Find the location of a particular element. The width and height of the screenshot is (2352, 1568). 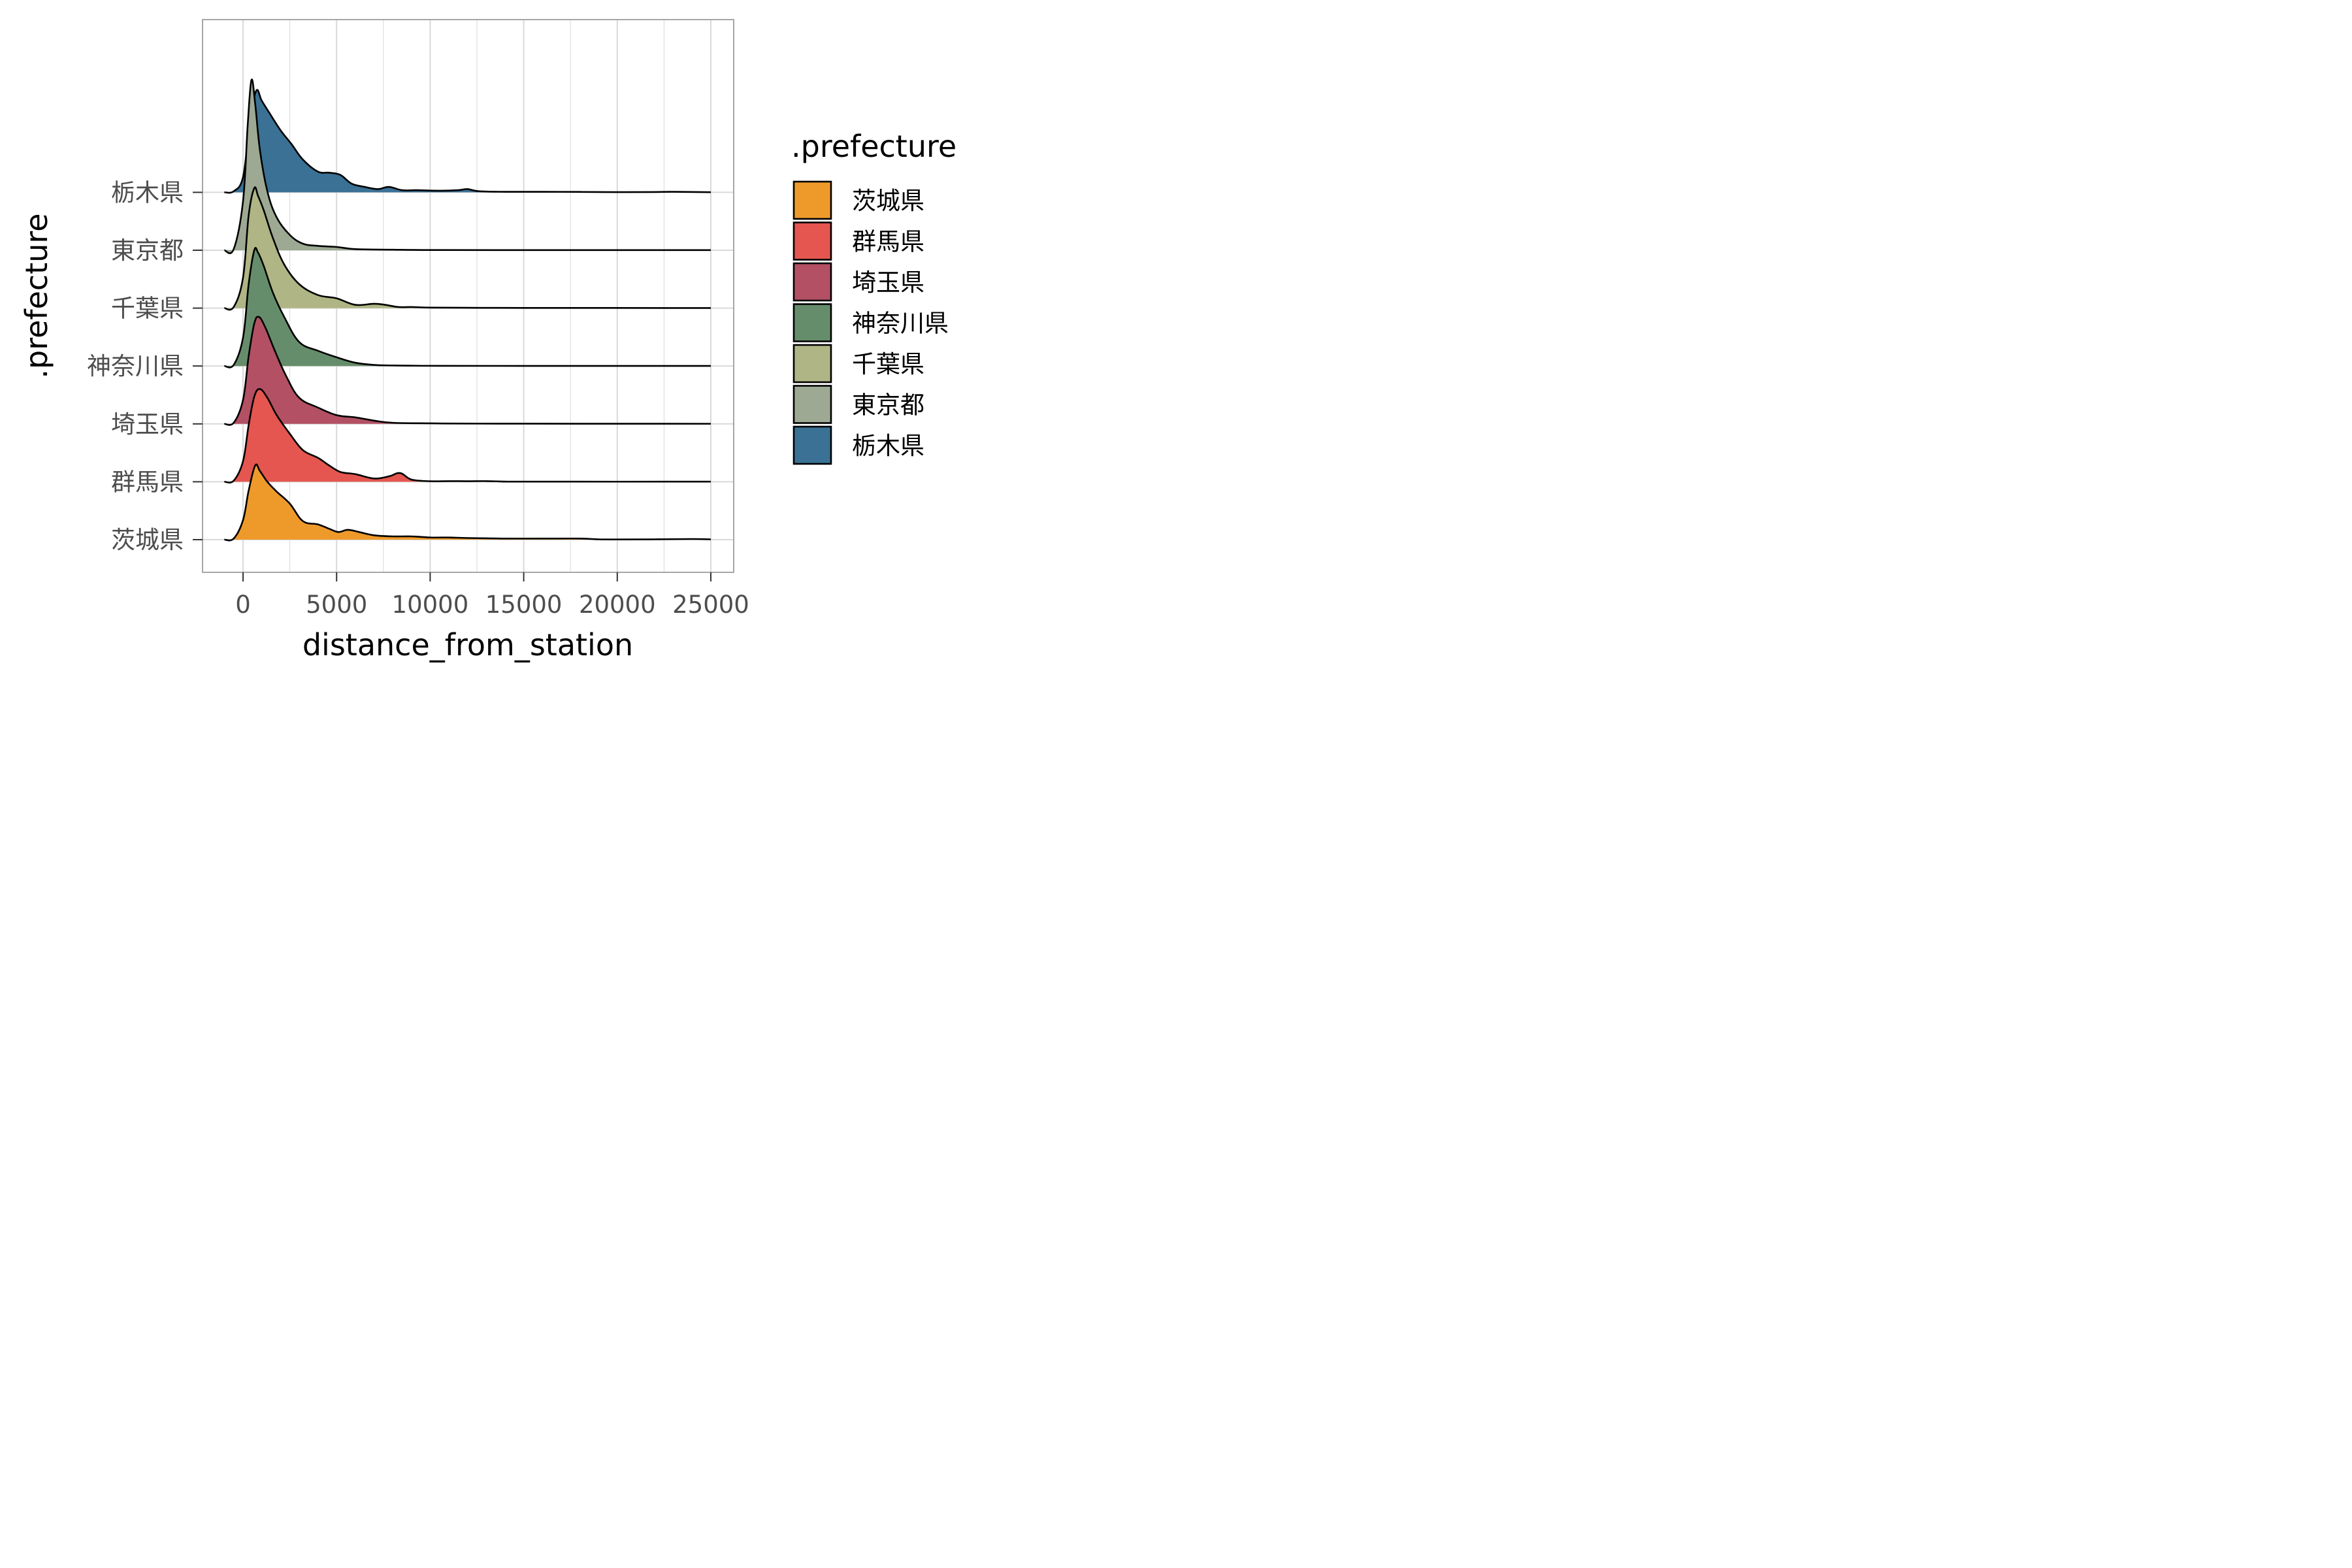

legend-label: 栃木県 is located at coordinates (888, 446).